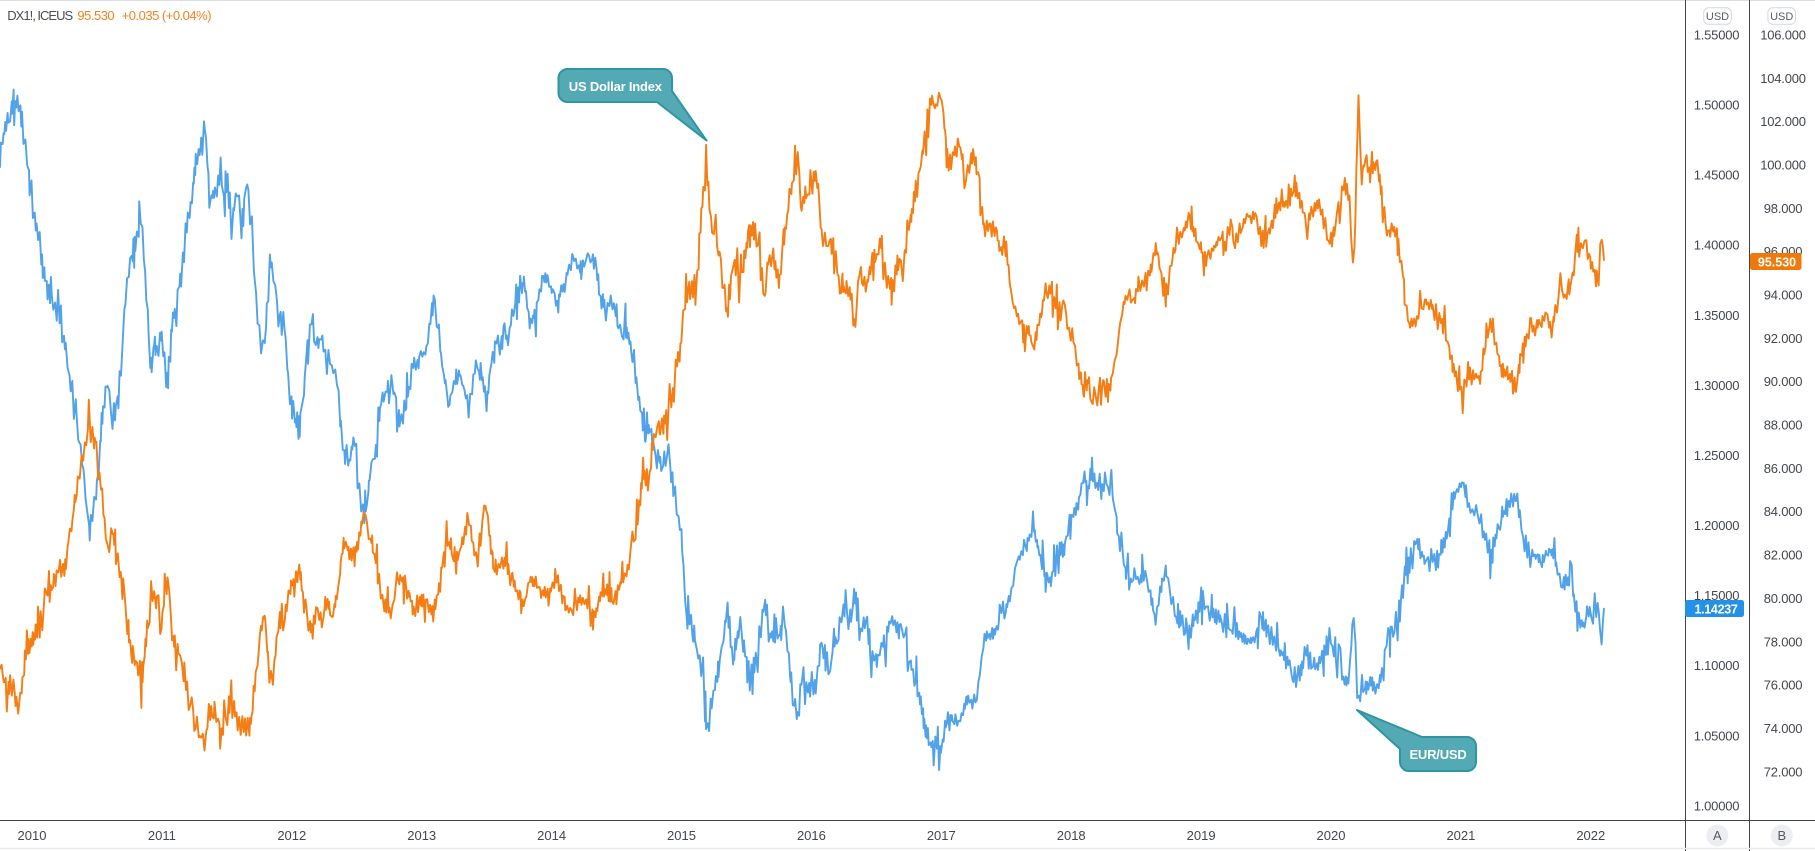  What do you see at coordinates (941, 835) in the screenshot?
I see `svg-text: 2017` at bounding box center [941, 835].